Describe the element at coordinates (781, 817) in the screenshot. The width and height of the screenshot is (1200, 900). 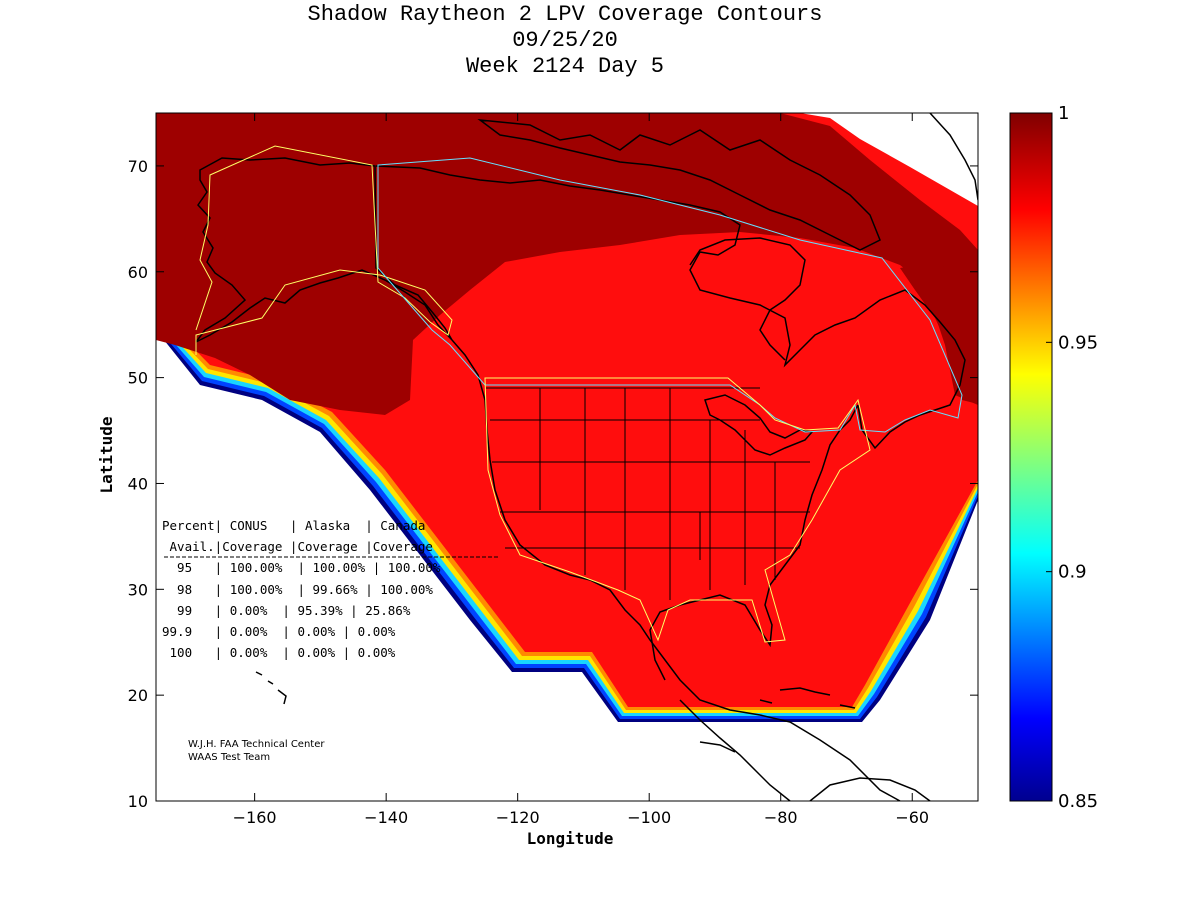
I see `x-tick-label: −80` at that location.